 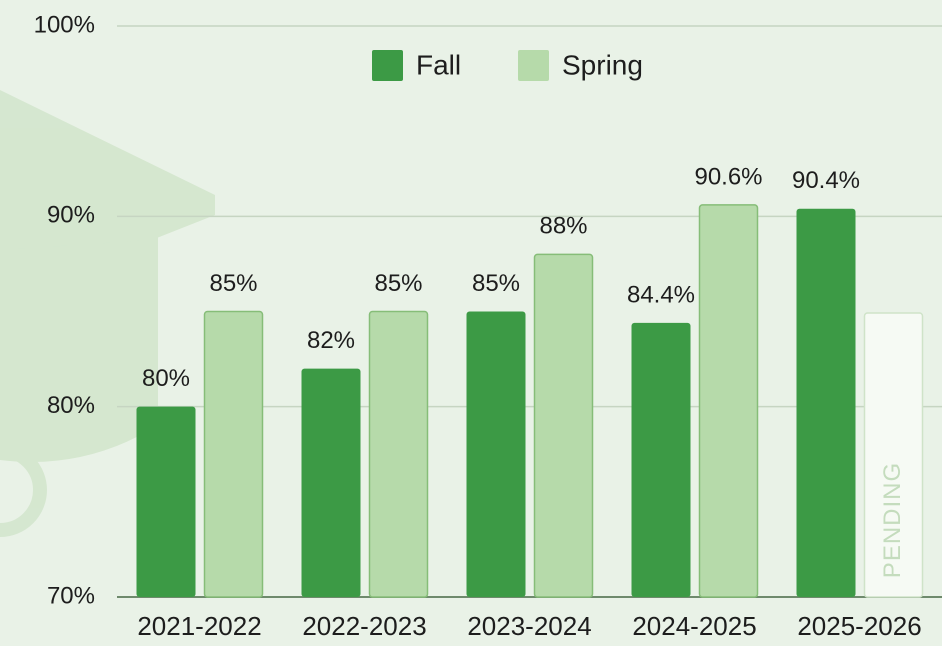 What do you see at coordinates (893, 455) in the screenshot?
I see `pending-placeholder` at bounding box center [893, 455].